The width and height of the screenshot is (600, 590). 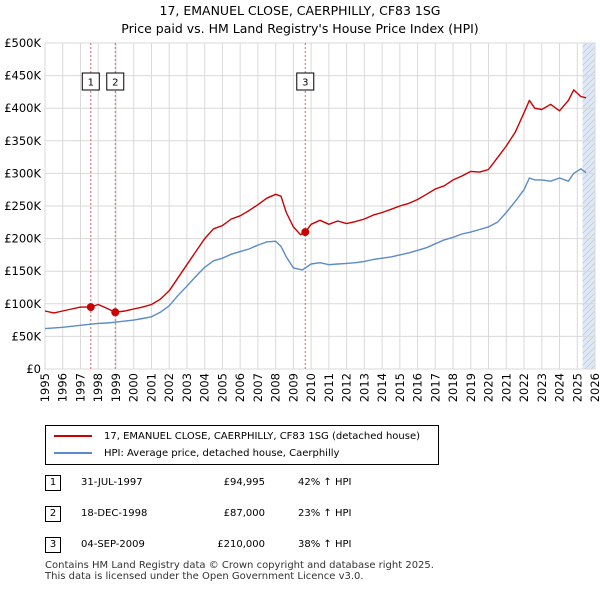 What do you see at coordinates (244, 513) in the screenshot?
I see `transaction-price: £87,000` at bounding box center [244, 513].